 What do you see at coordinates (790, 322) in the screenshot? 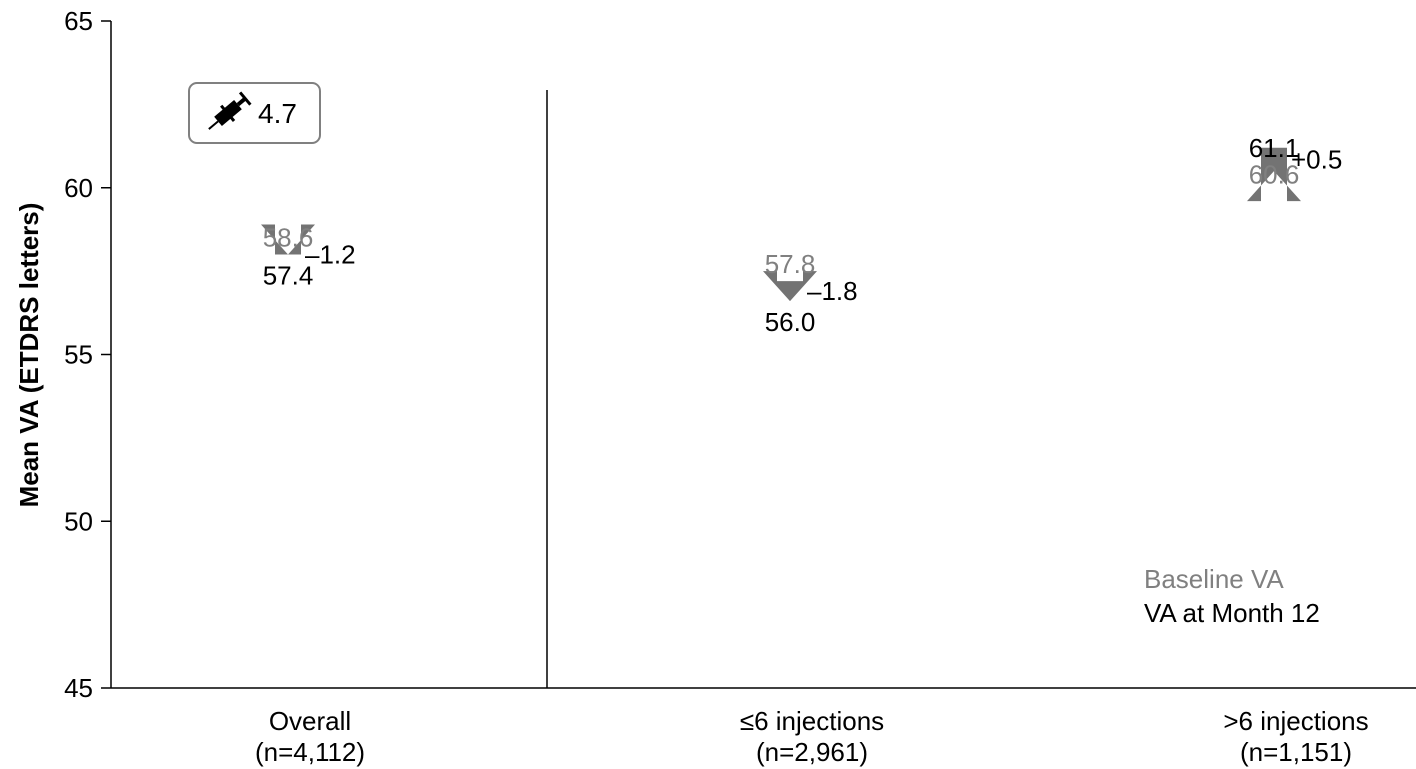
I see `month12-value-label: 56.0` at bounding box center [790, 322].